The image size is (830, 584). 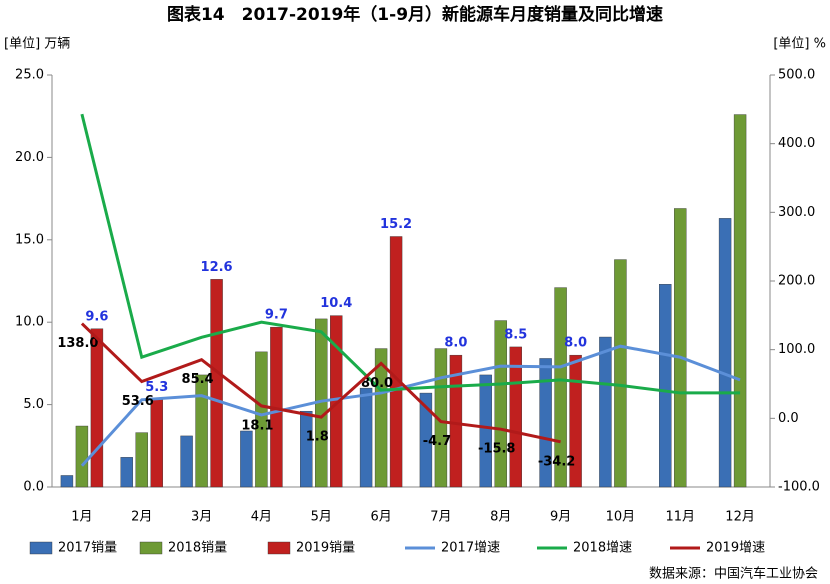 What do you see at coordinates (415, 14) in the screenshot?
I see `chart-title: 图表14 2017-2019年（1-9月）新能源车月度销量及同比增速` at bounding box center [415, 14].